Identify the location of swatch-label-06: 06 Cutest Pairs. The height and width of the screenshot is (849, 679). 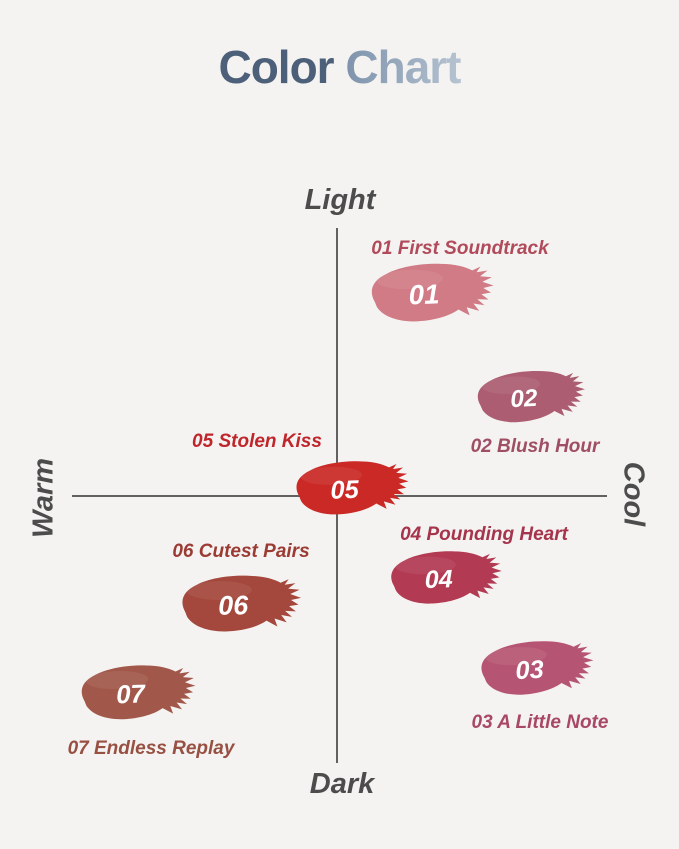
(241, 551).